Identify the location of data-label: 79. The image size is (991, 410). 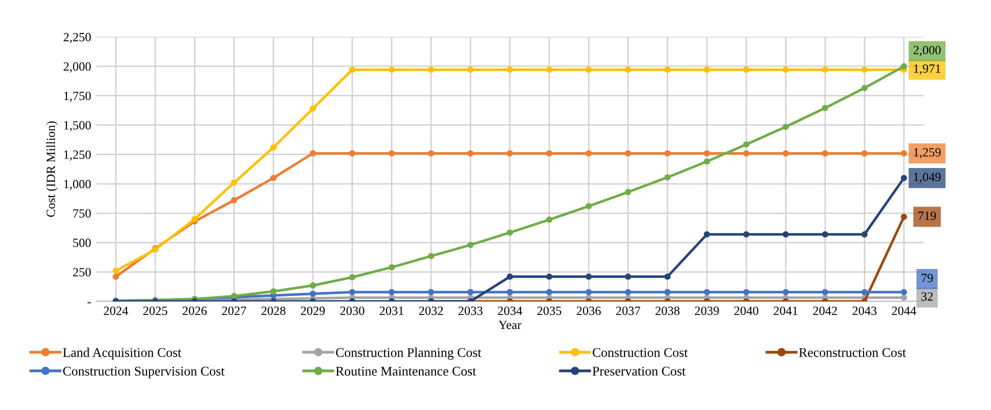
(927, 278).